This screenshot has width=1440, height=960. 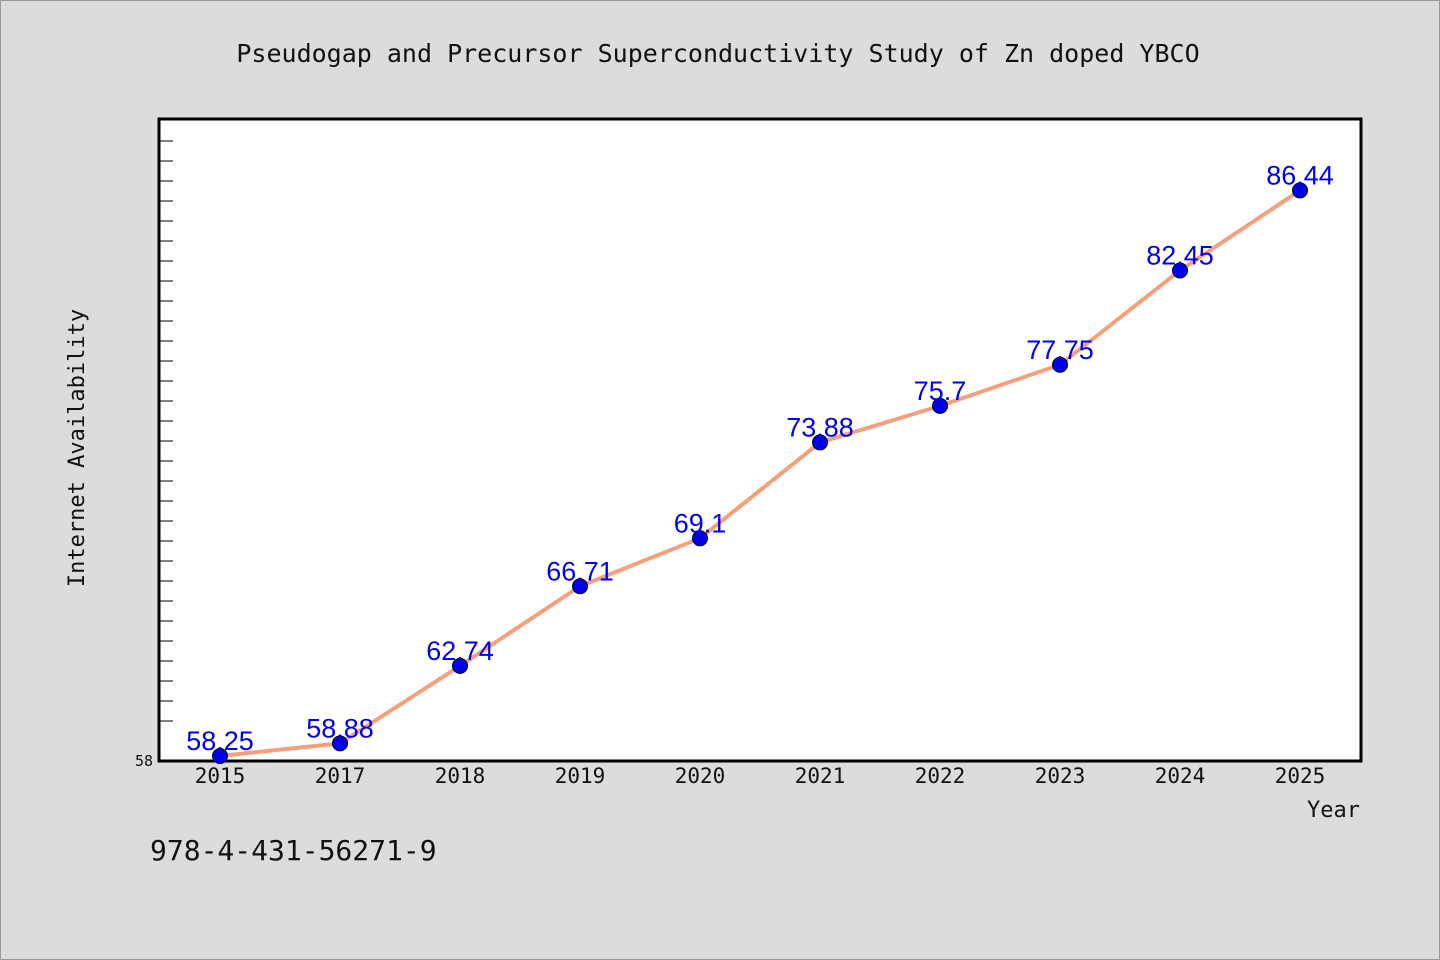 What do you see at coordinates (340, 728) in the screenshot?
I see `data-label: 58.88` at bounding box center [340, 728].